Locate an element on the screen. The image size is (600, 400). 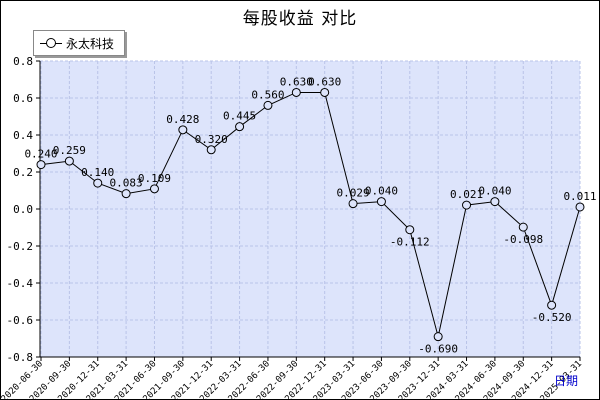
y-tick-label: -0.8 is located at coordinates (20, 357).